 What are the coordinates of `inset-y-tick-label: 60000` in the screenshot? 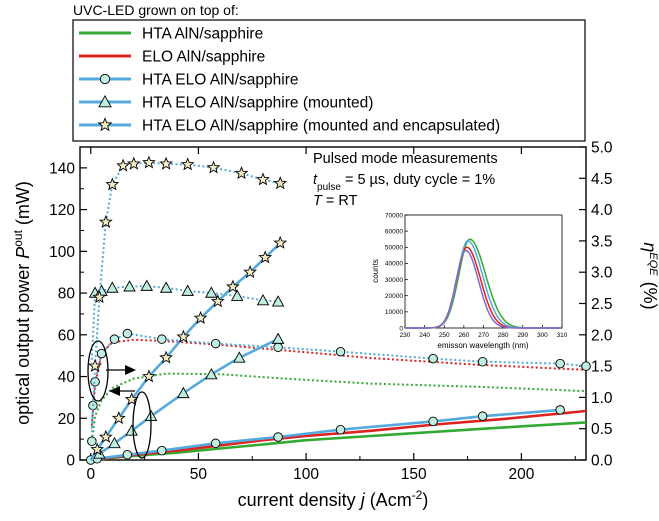 It's located at (394, 231).